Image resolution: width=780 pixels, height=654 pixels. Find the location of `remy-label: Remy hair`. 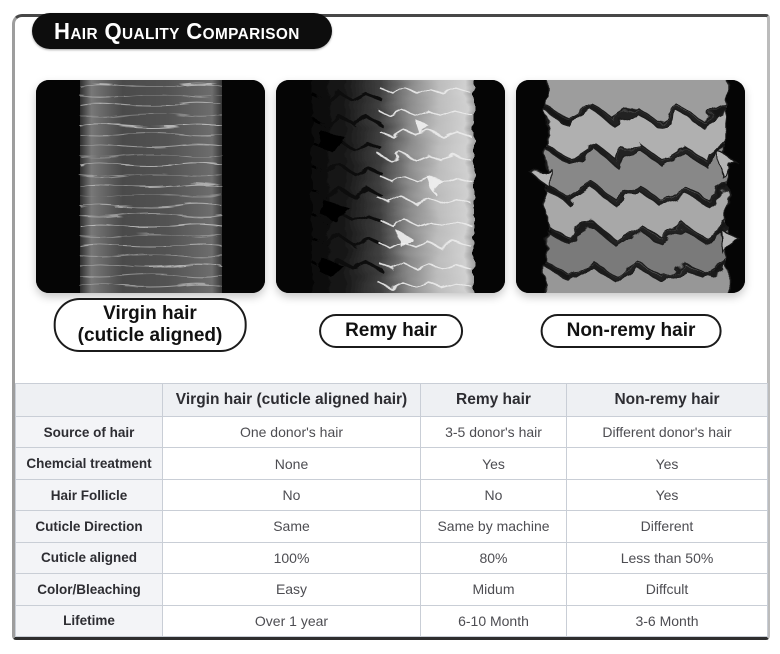

remy-label: Remy hair is located at coordinates (391, 330).